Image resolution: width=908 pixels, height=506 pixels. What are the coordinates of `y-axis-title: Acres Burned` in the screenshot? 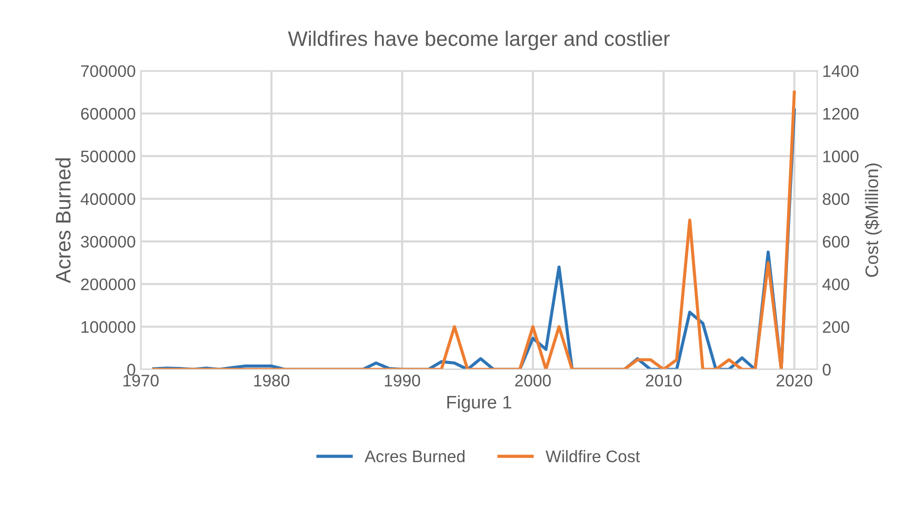 It's located at (63, 221).